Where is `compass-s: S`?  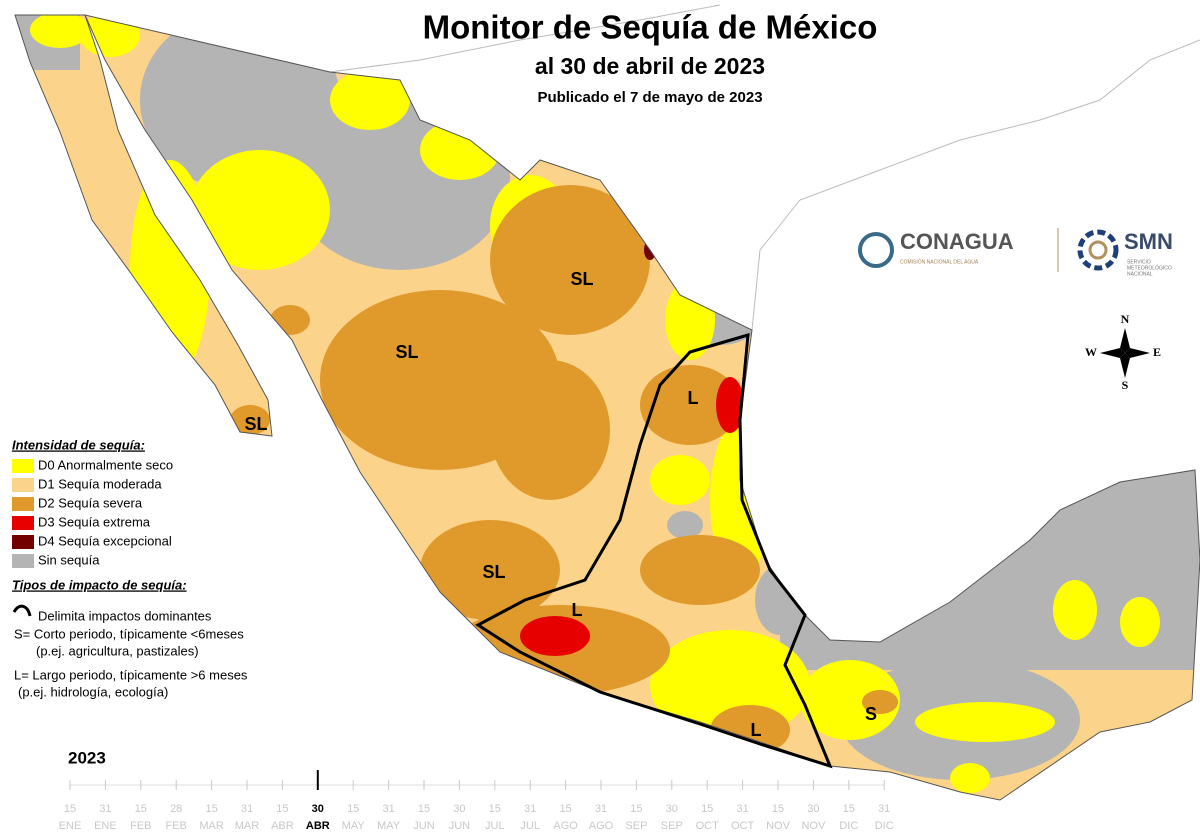
compass-s: S is located at coordinates (1125, 385).